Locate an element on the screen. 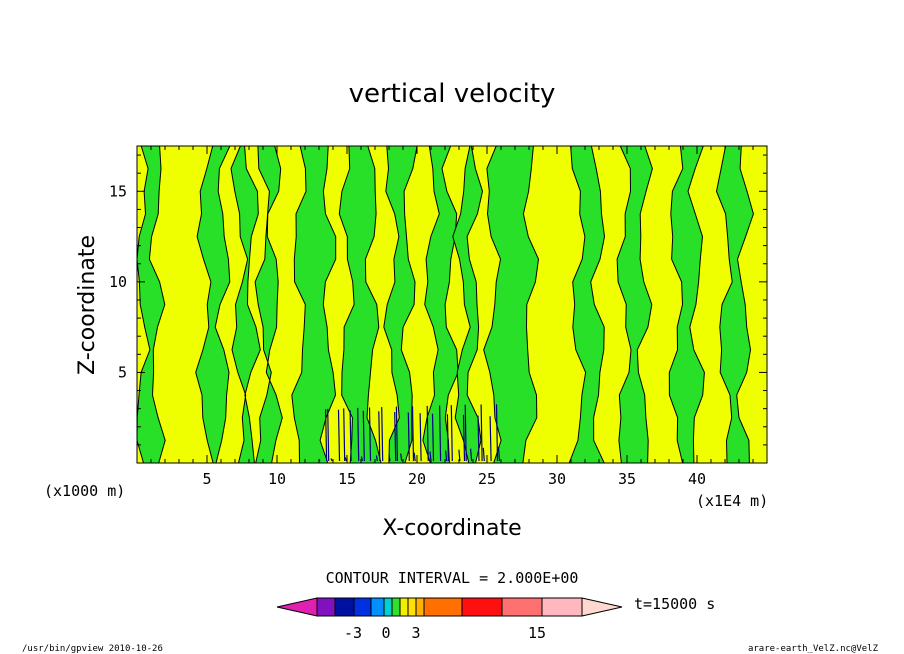  x-tick-label: 10 is located at coordinates (277, 479).